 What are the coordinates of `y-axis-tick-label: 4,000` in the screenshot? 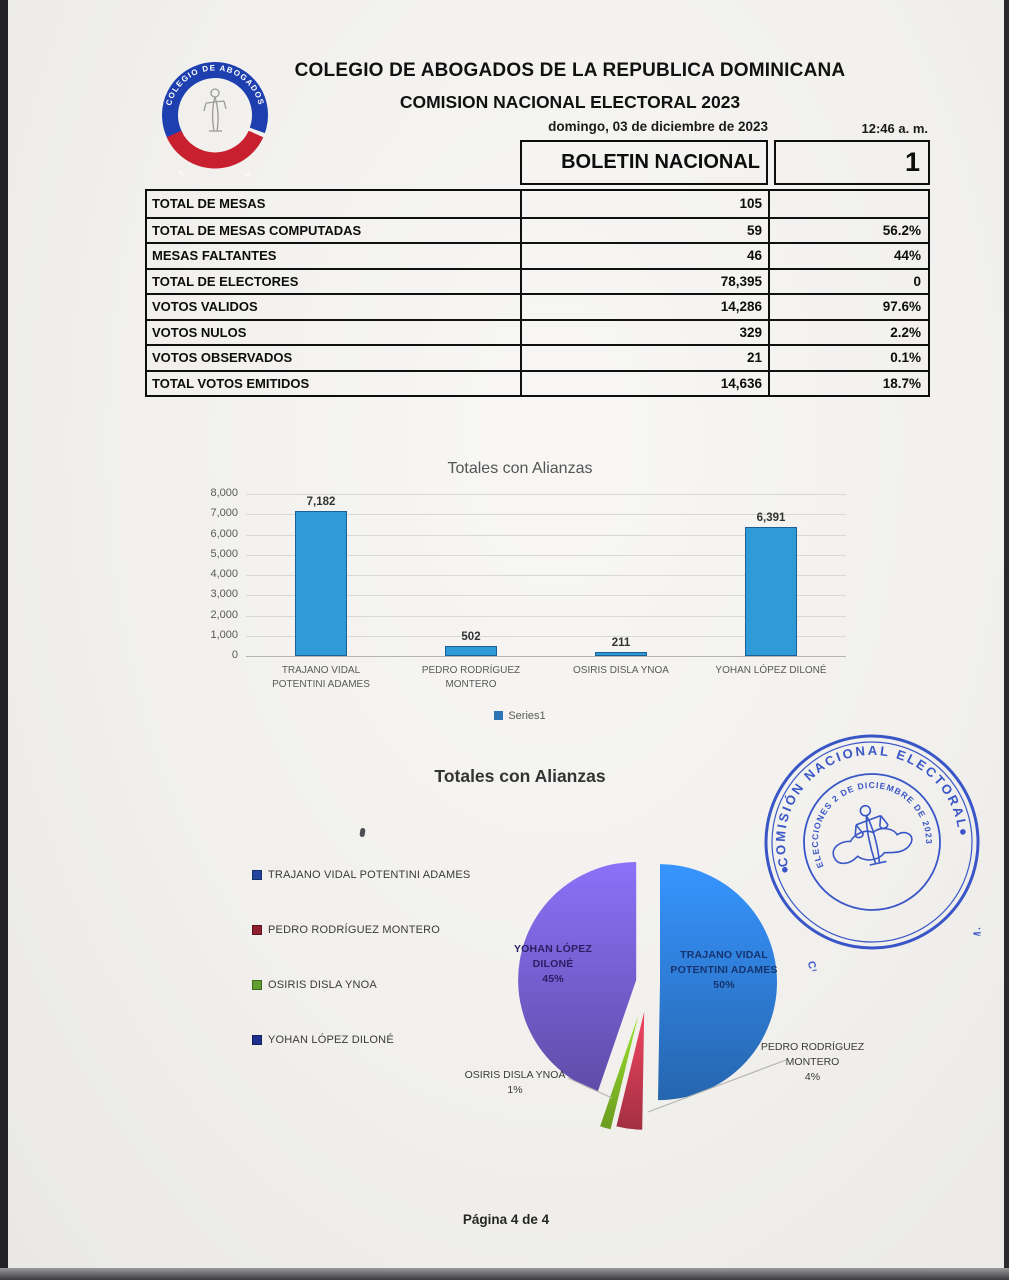 It's located at (224, 574).